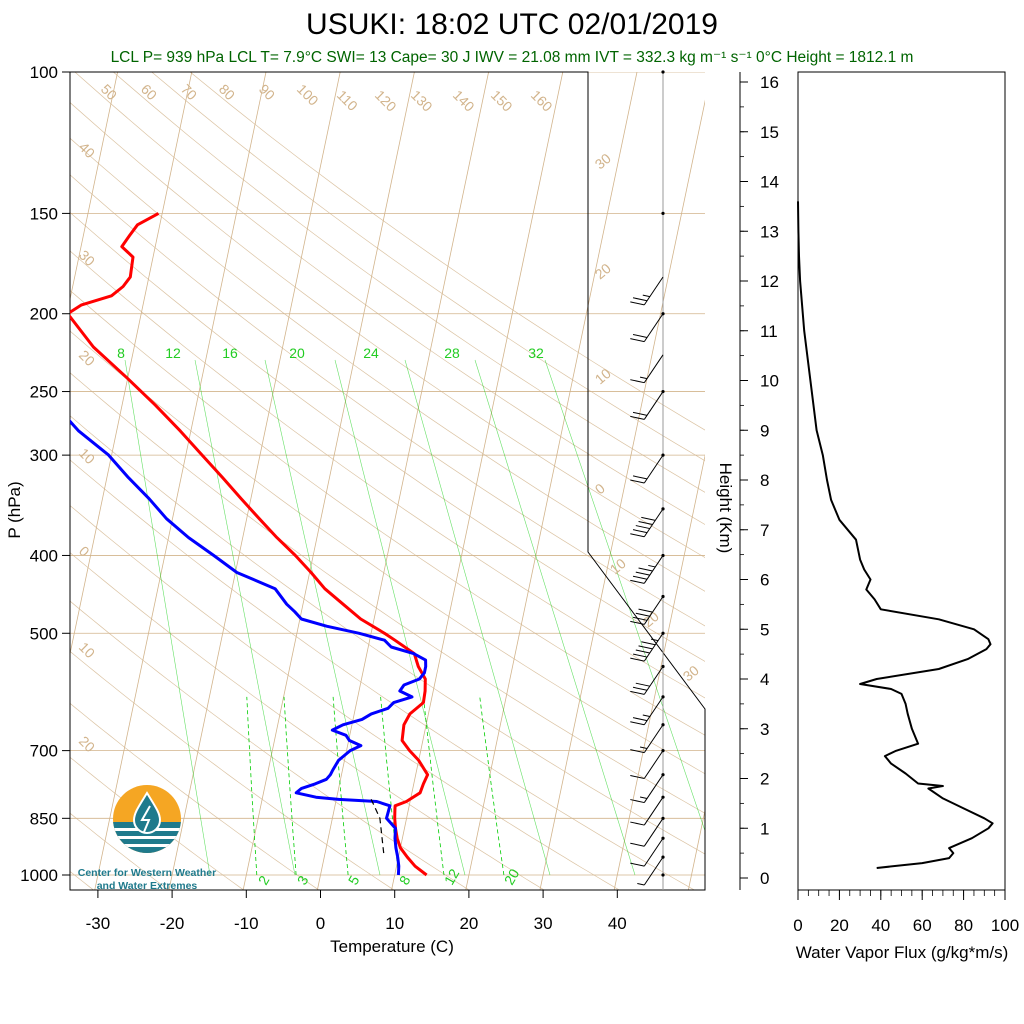  What do you see at coordinates (44, 555) in the screenshot?
I see `y-tick-label: 400` at bounding box center [44, 555].